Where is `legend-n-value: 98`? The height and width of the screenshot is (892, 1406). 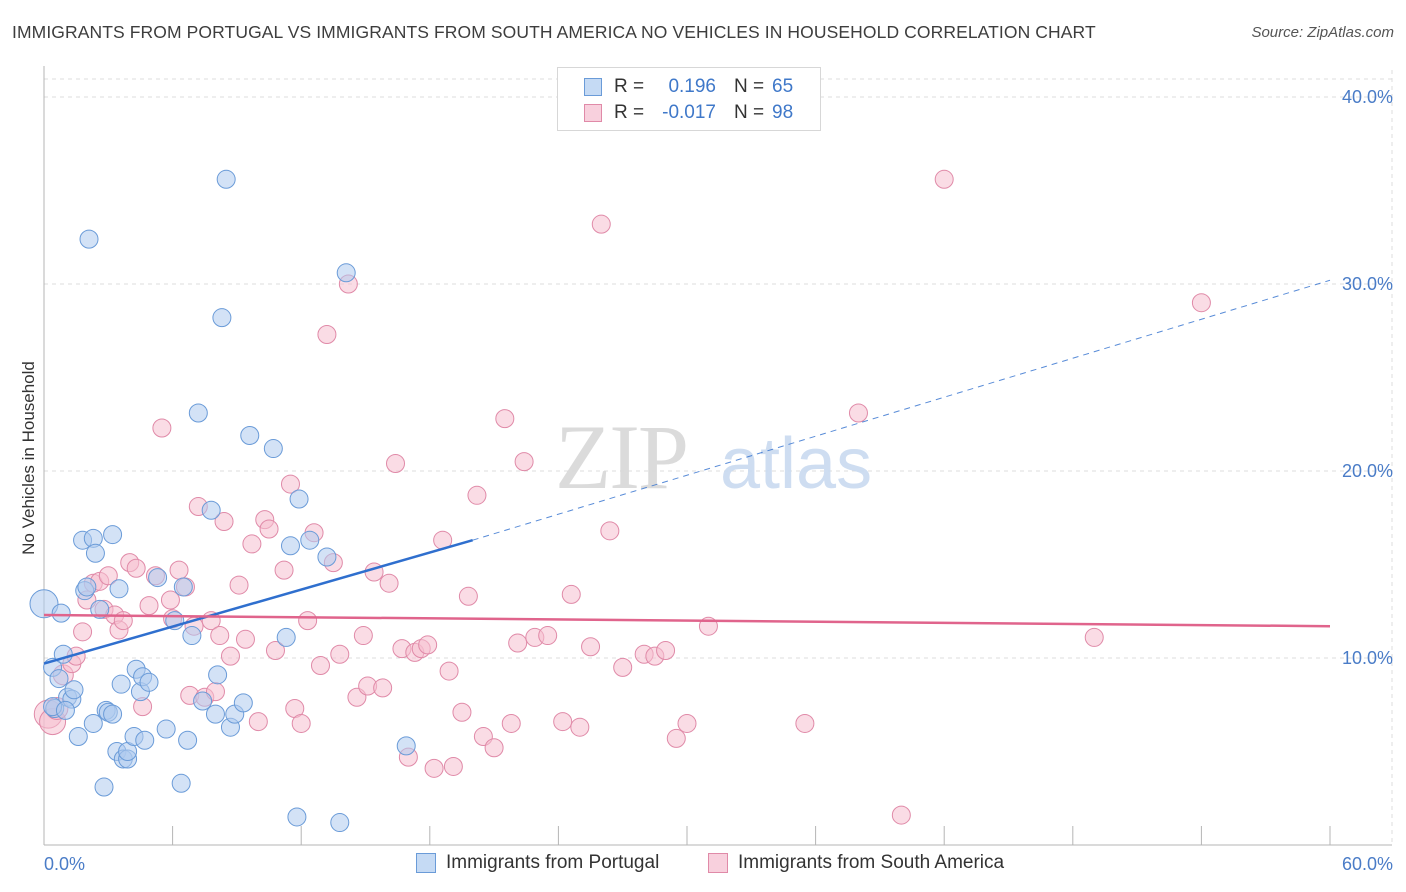
legend-n-value: 98 is located at coordinates (783, 112).